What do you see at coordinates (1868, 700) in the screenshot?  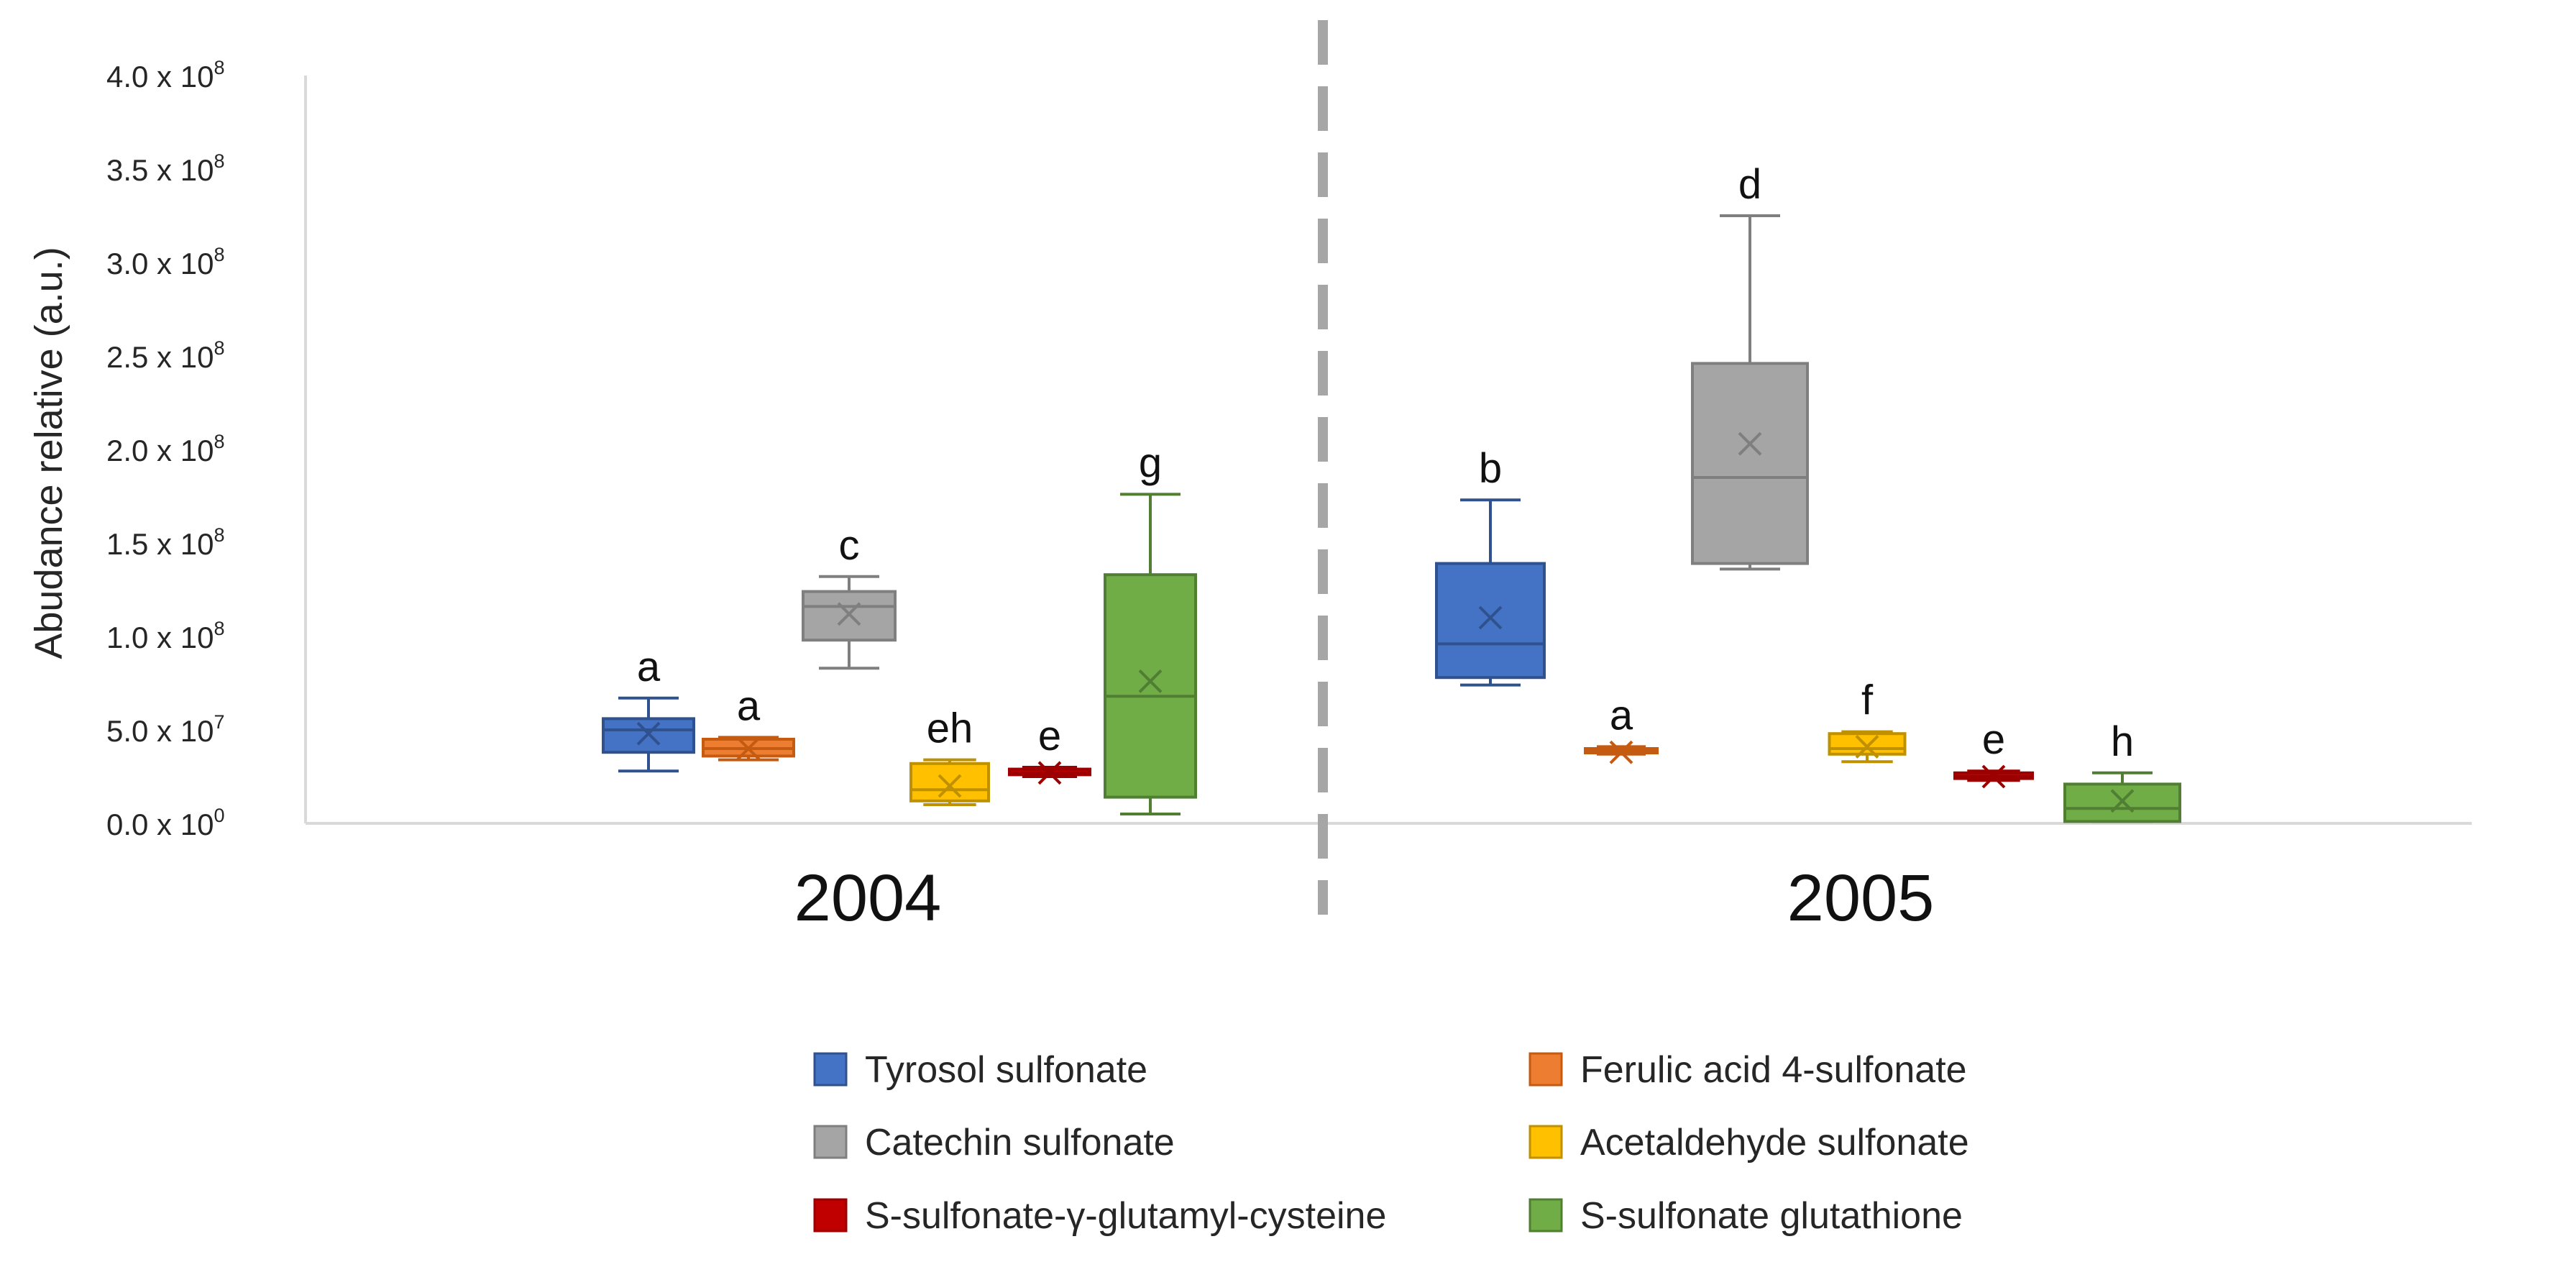 I see `significance-letter: f` at bounding box center [1868, 700].